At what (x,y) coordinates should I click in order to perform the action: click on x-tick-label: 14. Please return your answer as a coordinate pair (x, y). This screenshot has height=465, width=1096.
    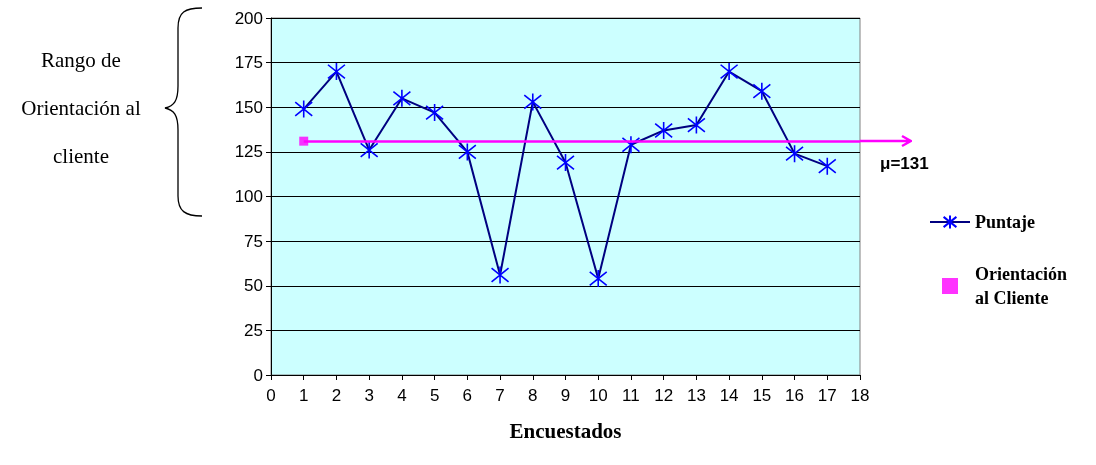
    Looking at the image, I should click on (729, 395).